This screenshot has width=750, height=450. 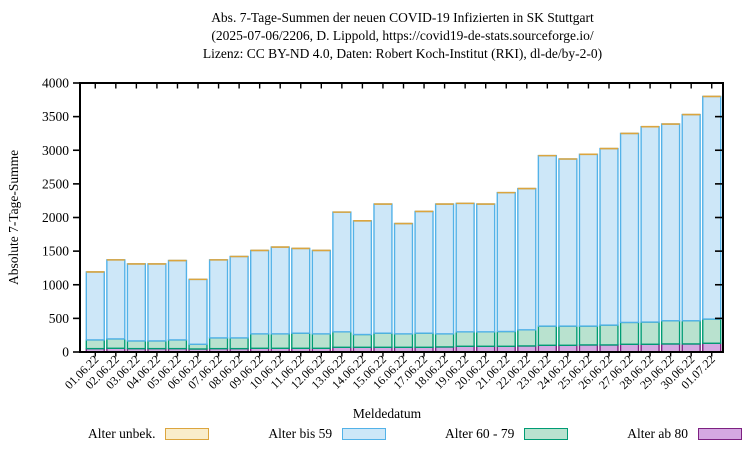 I want to click on y-tick-label: 2000, so click(x=55, y=217).